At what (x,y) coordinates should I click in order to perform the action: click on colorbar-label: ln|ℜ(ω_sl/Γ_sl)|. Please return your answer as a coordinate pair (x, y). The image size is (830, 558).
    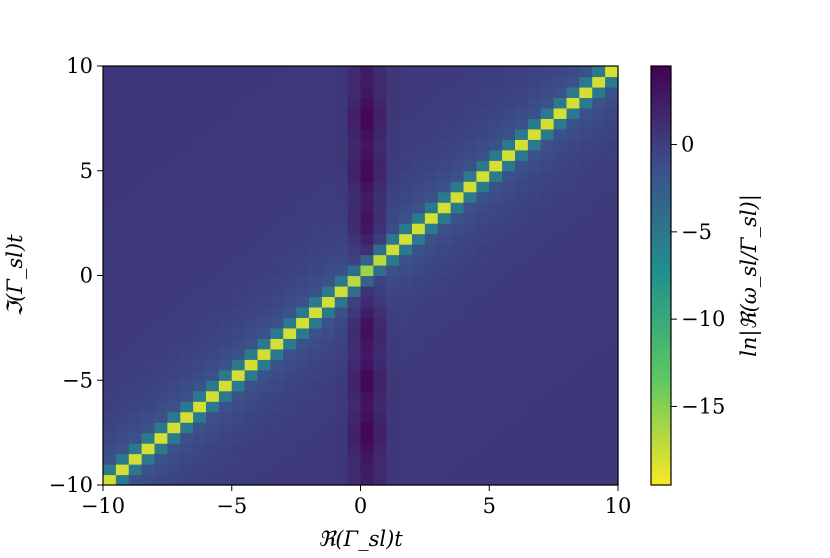
    Looking at the image, I should click on (749, 275).